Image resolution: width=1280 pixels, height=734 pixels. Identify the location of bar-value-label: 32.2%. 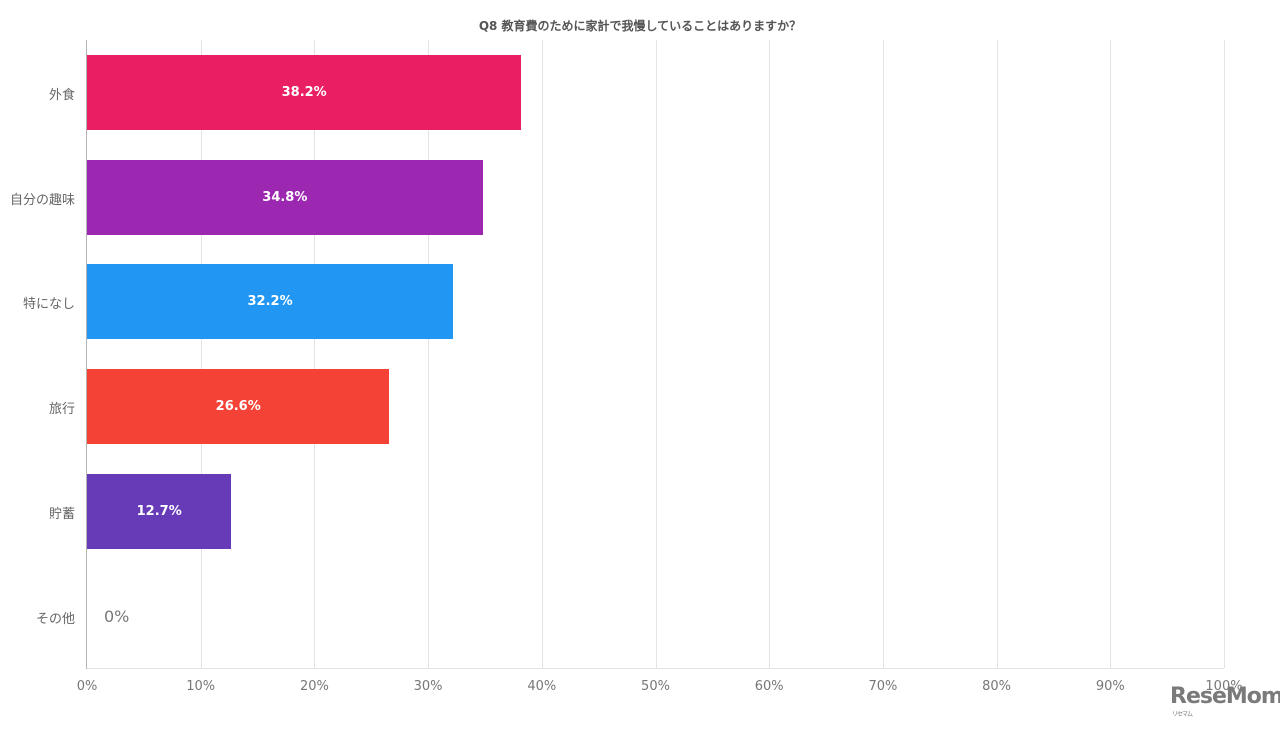
(270, 302).